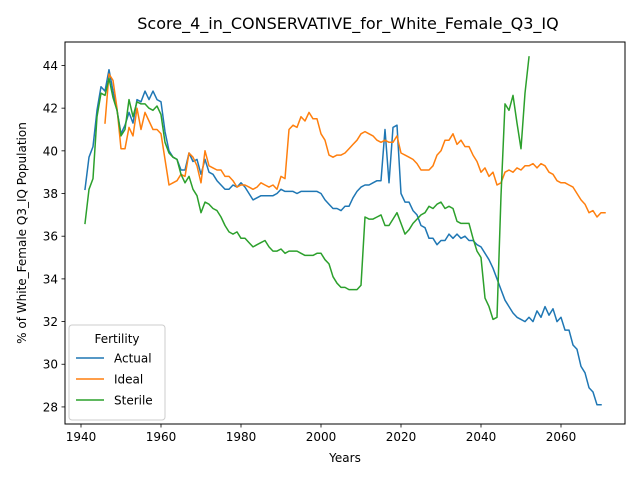  I want to click on y-tick-label: 32, so click(50, 322).